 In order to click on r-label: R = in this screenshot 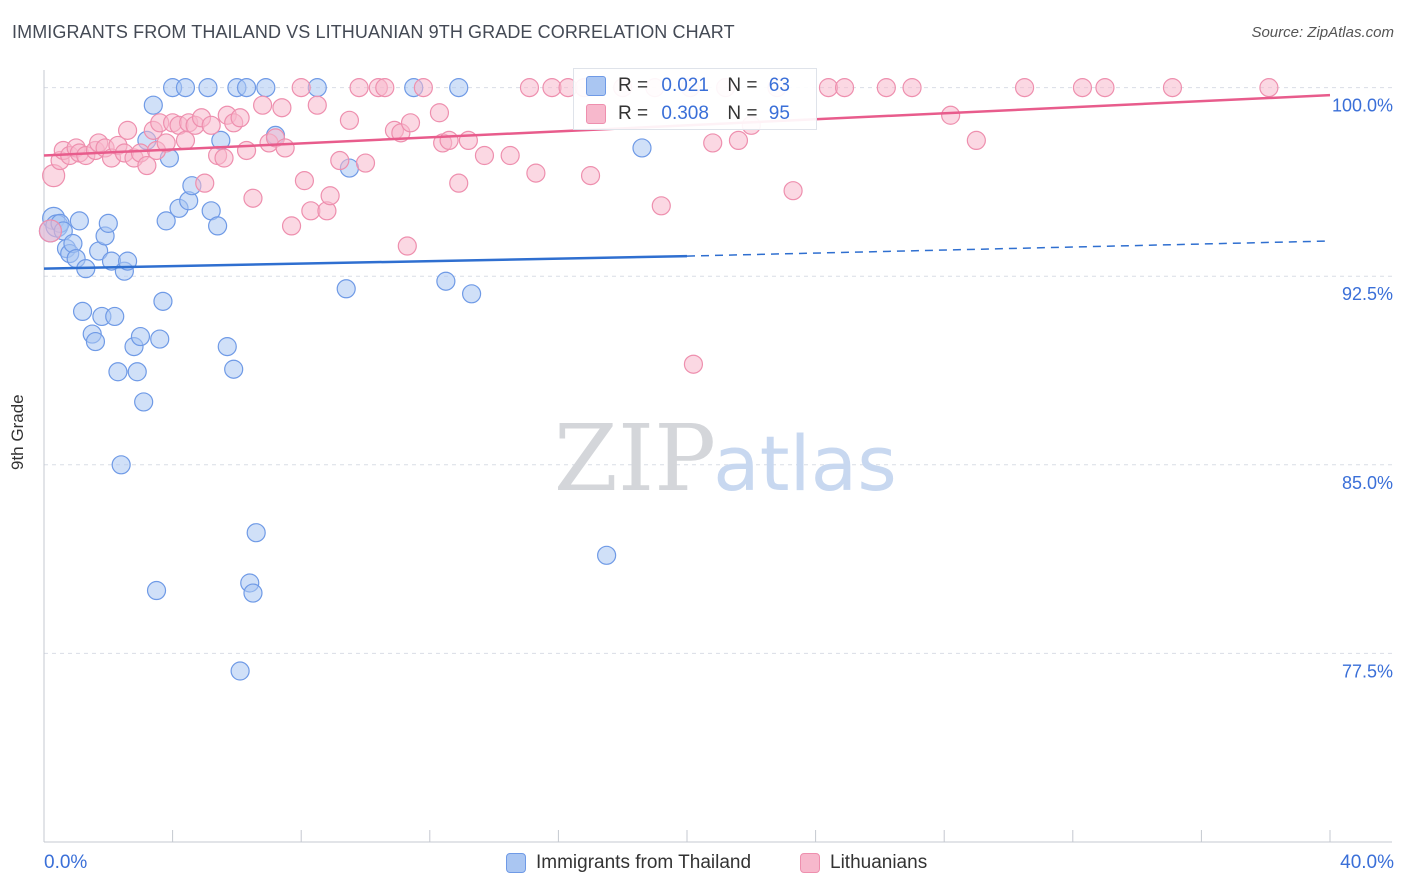, I will do `click(633, 85)`.